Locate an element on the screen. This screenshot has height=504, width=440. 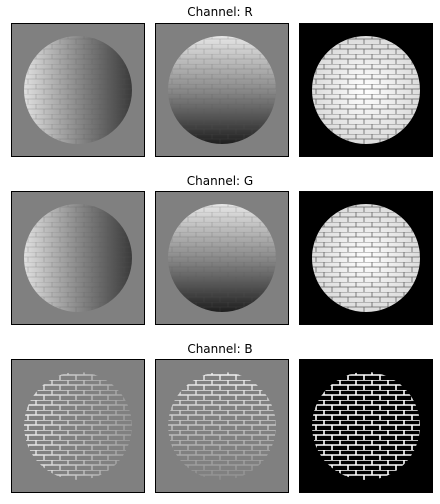
panel-r-horizontal-shading is located at coordinates (78, 90).